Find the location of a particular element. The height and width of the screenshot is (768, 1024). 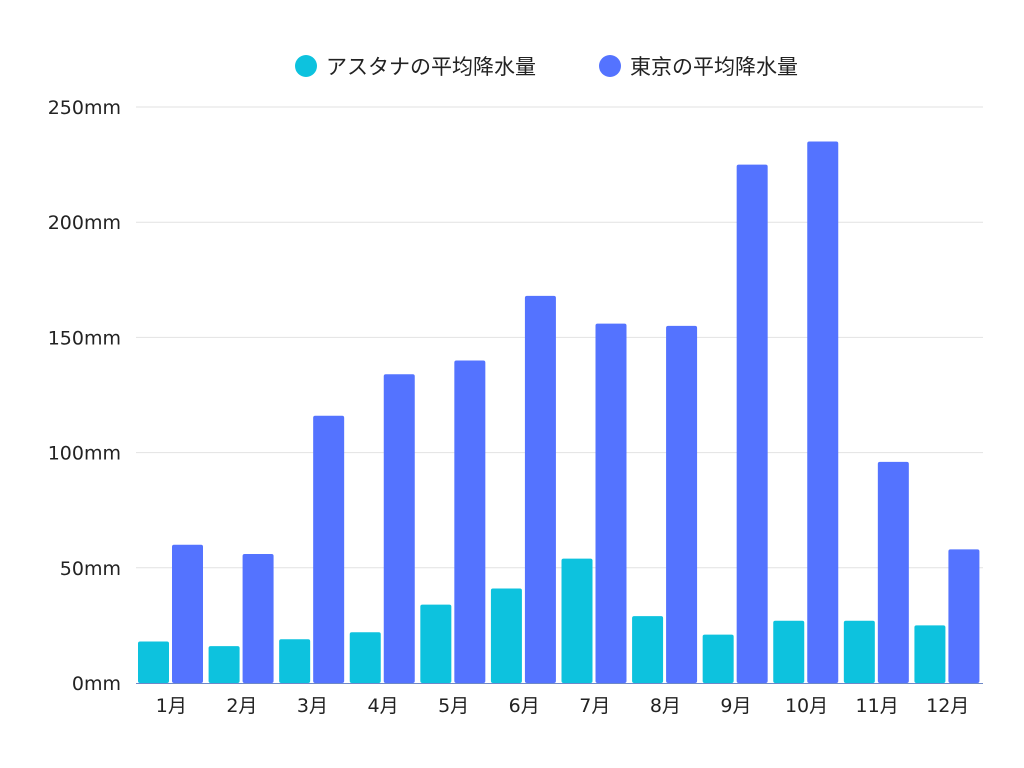

x-tick-label: 9月 is located at coordinates (735, 706).